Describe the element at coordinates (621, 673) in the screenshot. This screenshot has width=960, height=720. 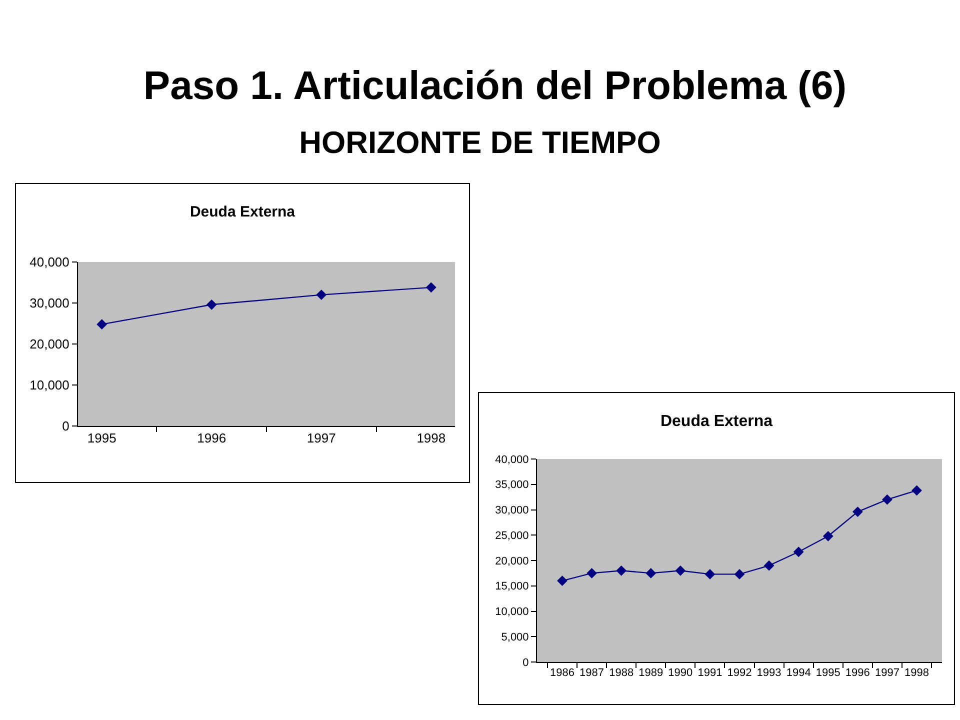
I see `x-tick-label: 1988` at that location.